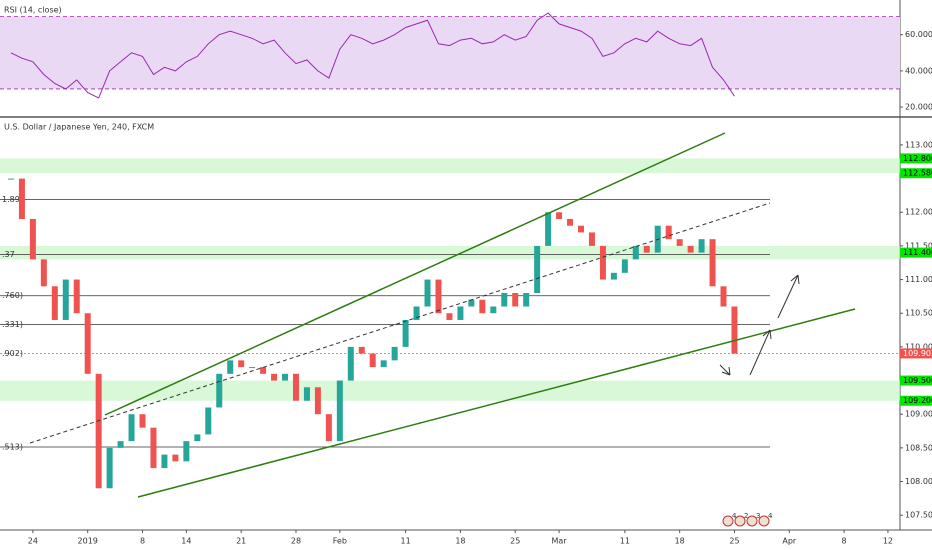 This screenshot has width=932, height=550. What do you see at coordinates (918, 447) in the screenshot?
I see `y-tick-label: 108.500` at bounding box center [918, 447].